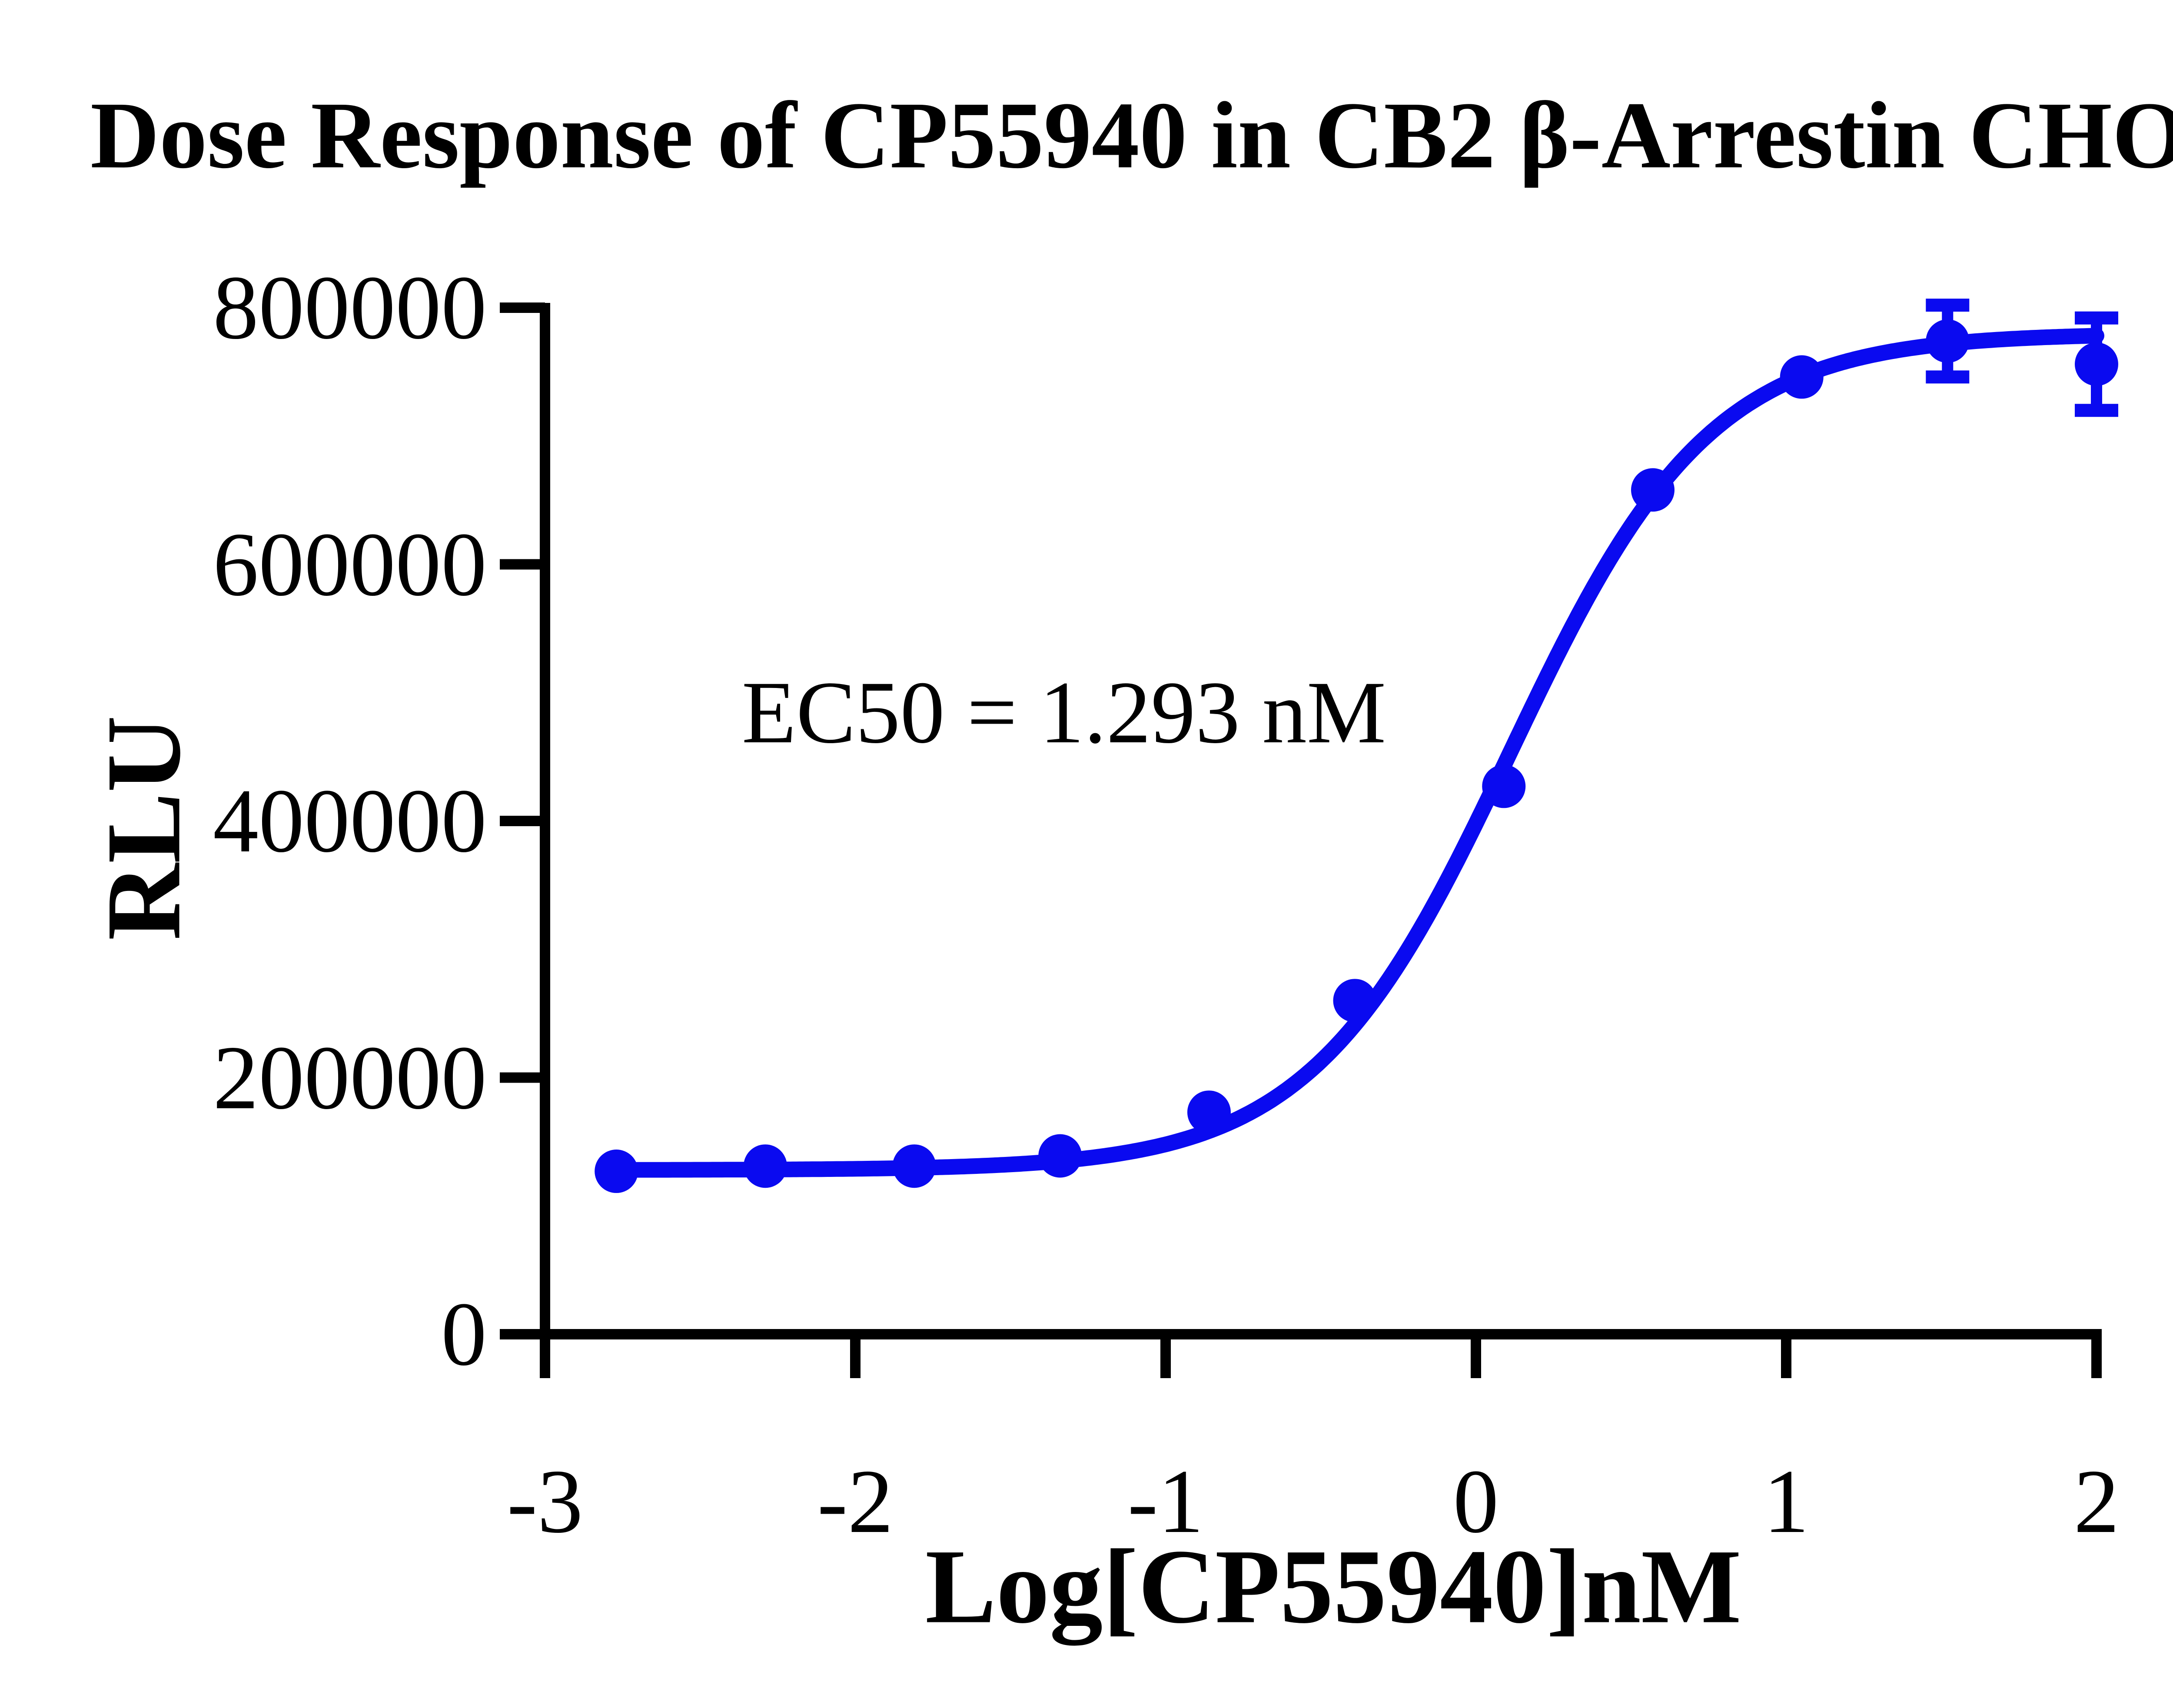  Describe the element at coordinates (464, 1334) in the screenshot. I see `y-tick-label: 0` at that location.